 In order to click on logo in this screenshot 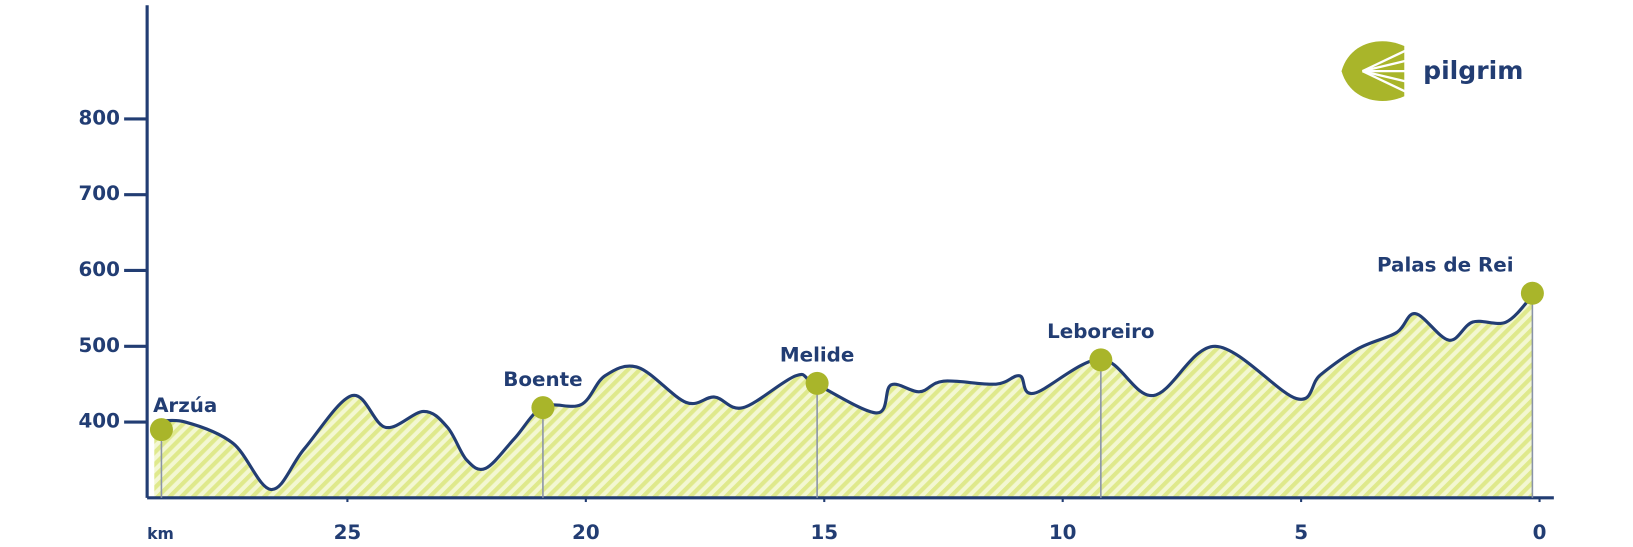, I will do `click(1374, 71)`.